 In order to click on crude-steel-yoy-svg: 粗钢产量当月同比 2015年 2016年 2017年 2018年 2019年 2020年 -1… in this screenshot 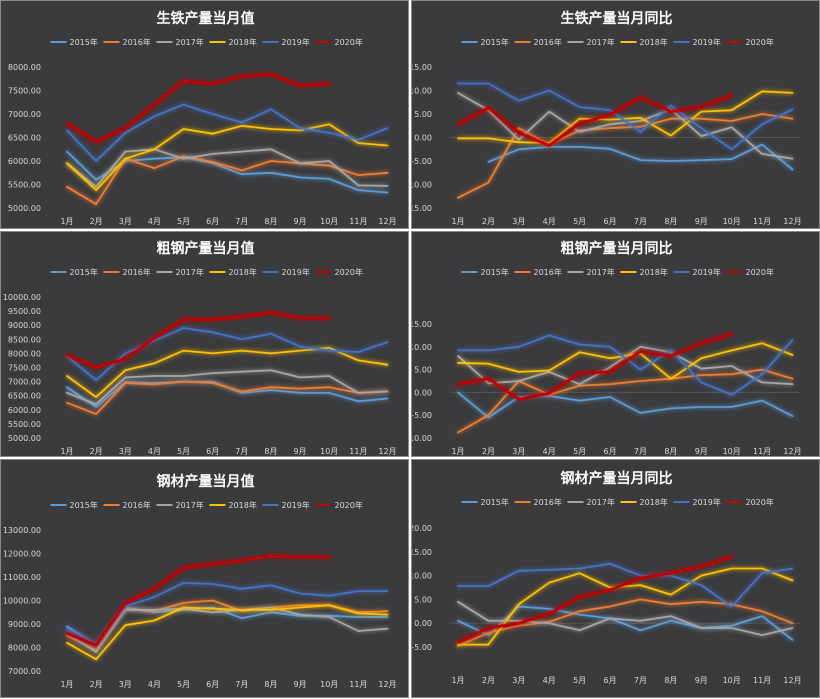, I will do `click(607, 348)`.